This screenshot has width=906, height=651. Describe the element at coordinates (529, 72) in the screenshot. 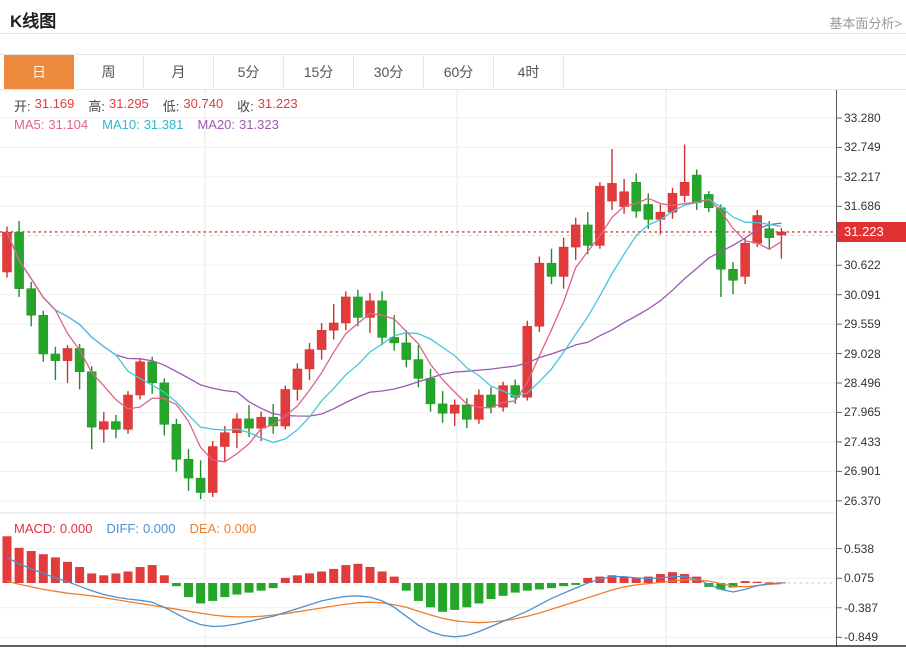

I see `tab-4hour: 4时` at that location.